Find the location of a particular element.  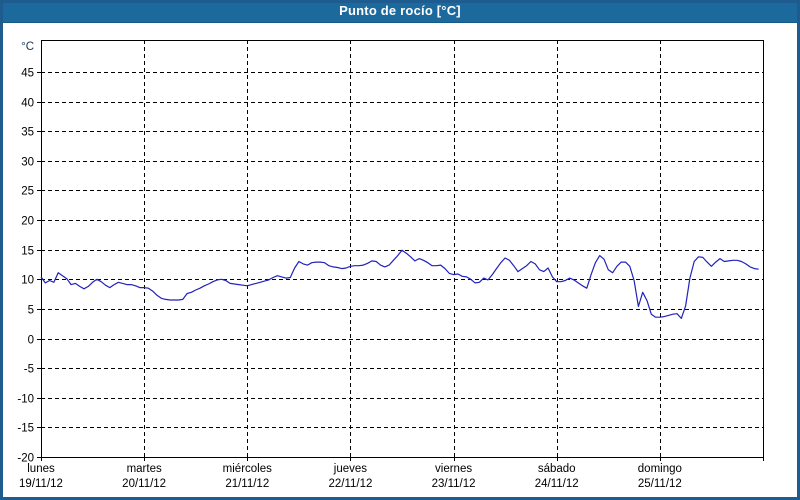

window-titlebar: Punto de rocío [°C] is located at coordinates (400, 11).